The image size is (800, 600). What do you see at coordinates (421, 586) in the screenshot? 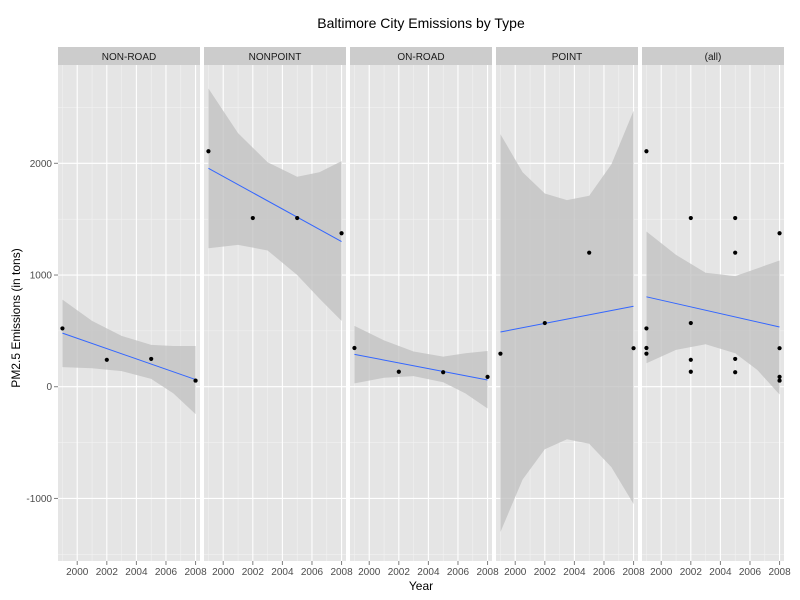
I see `x-axis-title: Year` at bounding box center [421, 586].